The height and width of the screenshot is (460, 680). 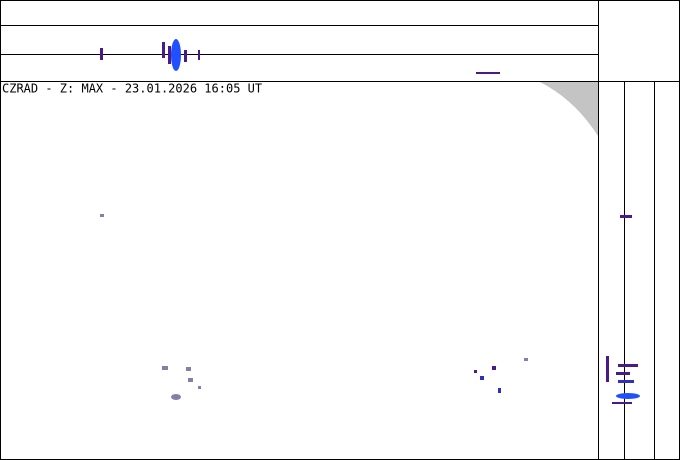 What do you see at coordinates (300, 56) in the screenshot?
I see `top-profile-echoes` at bounding box center [300, 56].